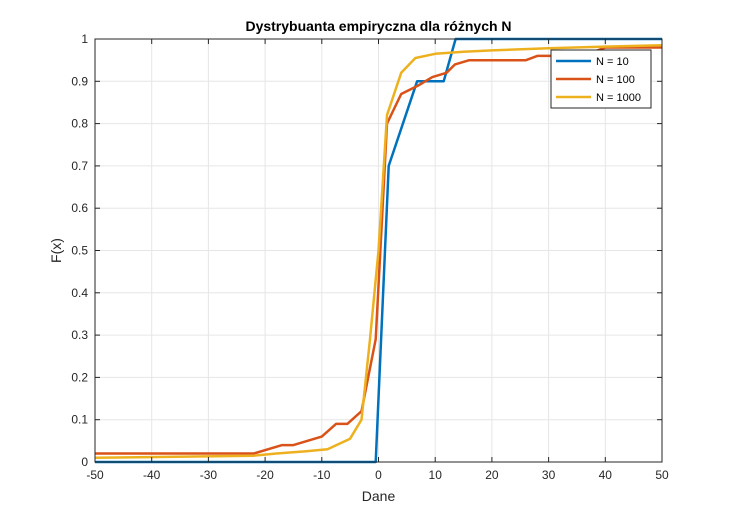 The width and height of the screenshot is (733, 519). Describe the element at coordinates (79, 81) in the screenshot. I see `y-tick-label: 0.9` at that location.